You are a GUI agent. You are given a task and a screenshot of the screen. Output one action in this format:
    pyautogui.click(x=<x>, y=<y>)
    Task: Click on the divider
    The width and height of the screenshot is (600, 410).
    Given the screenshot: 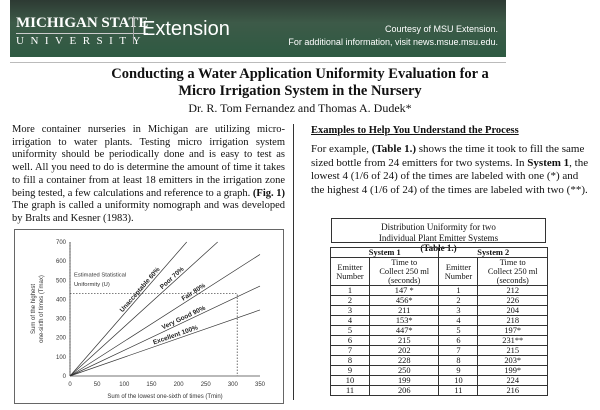 What is the action you would take?
    pyautogui.click(x=258, y=62)
    